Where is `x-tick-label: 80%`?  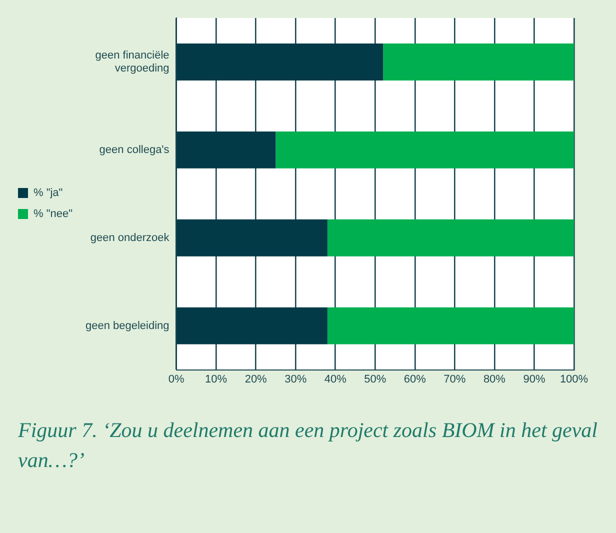
x-tick-label: 80% is located at coordinates (494, 379).